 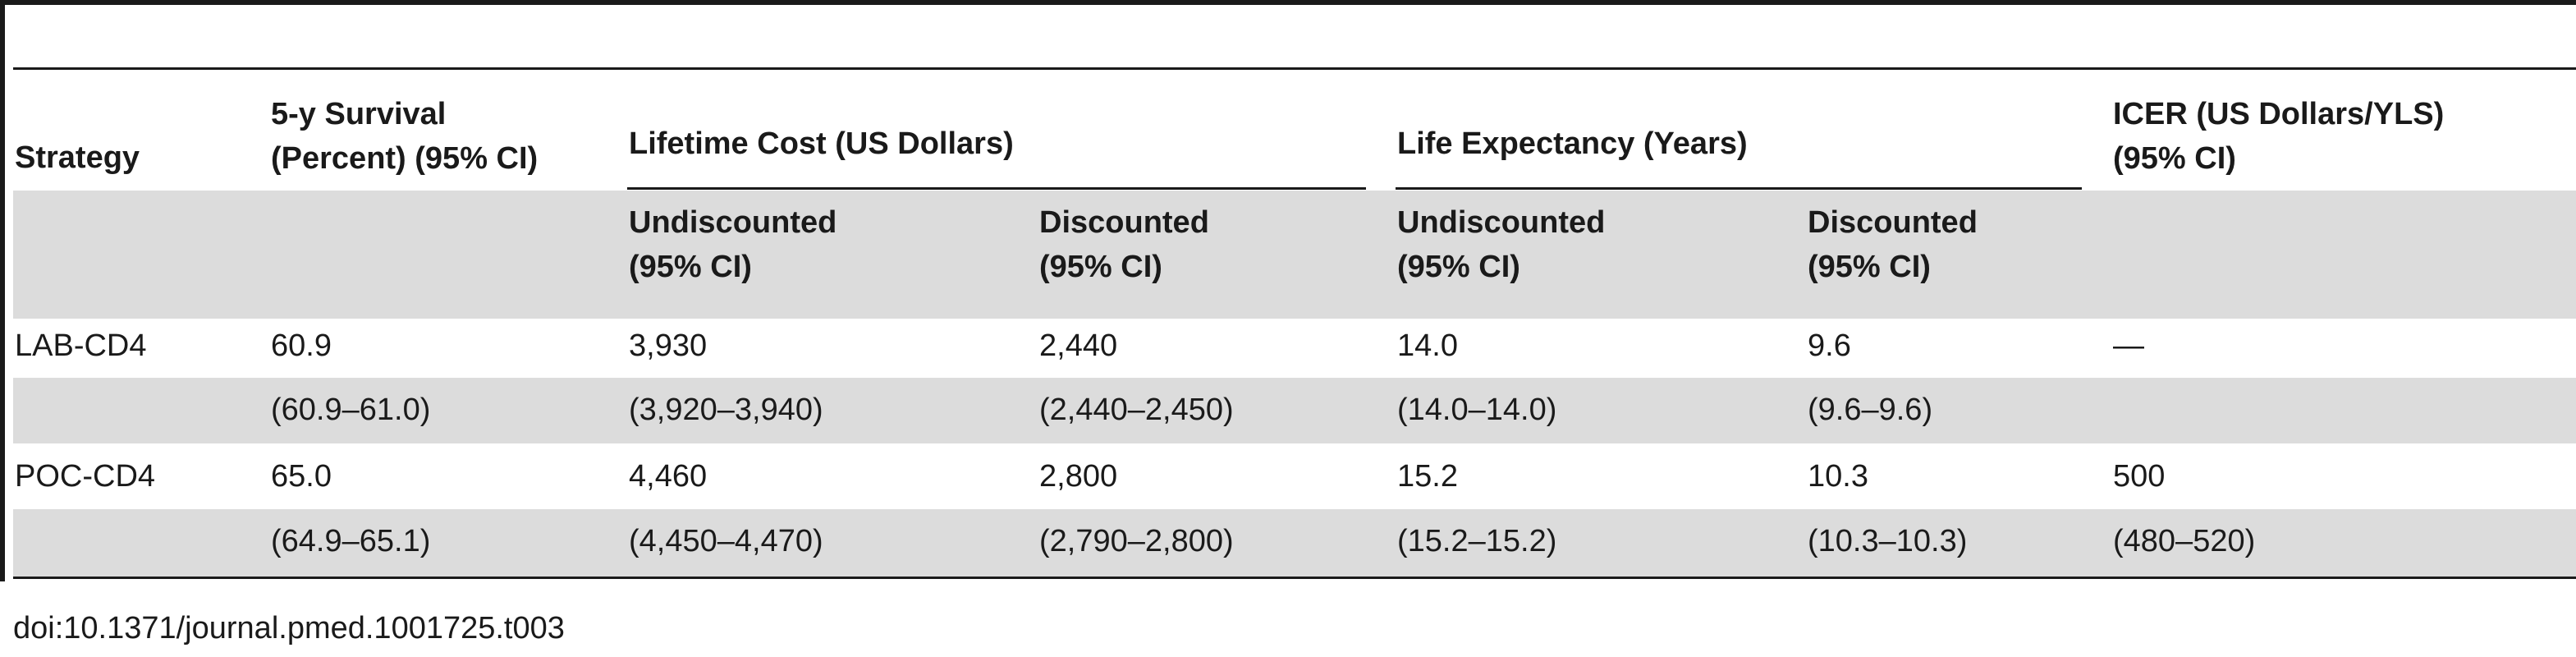 What do you see at coordinates (1428, 345) in the screenshot?
I see `row-lab-le-undiscounted: 14.0` at bounding box center [1428, 345].